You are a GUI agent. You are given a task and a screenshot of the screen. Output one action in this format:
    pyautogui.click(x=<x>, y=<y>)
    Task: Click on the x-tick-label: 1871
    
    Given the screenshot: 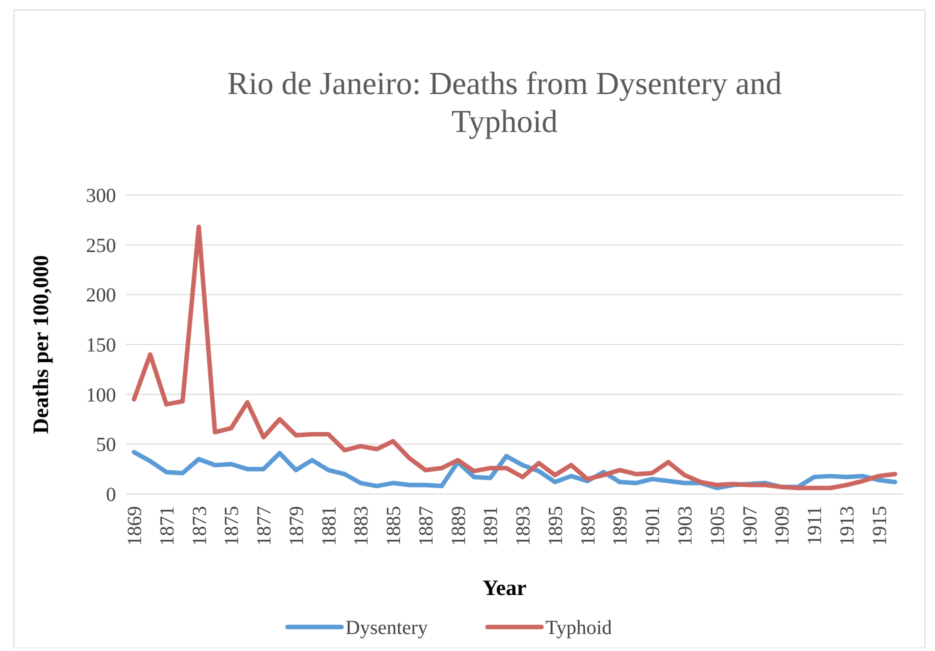 What is the action you would take?
    pyautogui.click(x=167, y=526)
    